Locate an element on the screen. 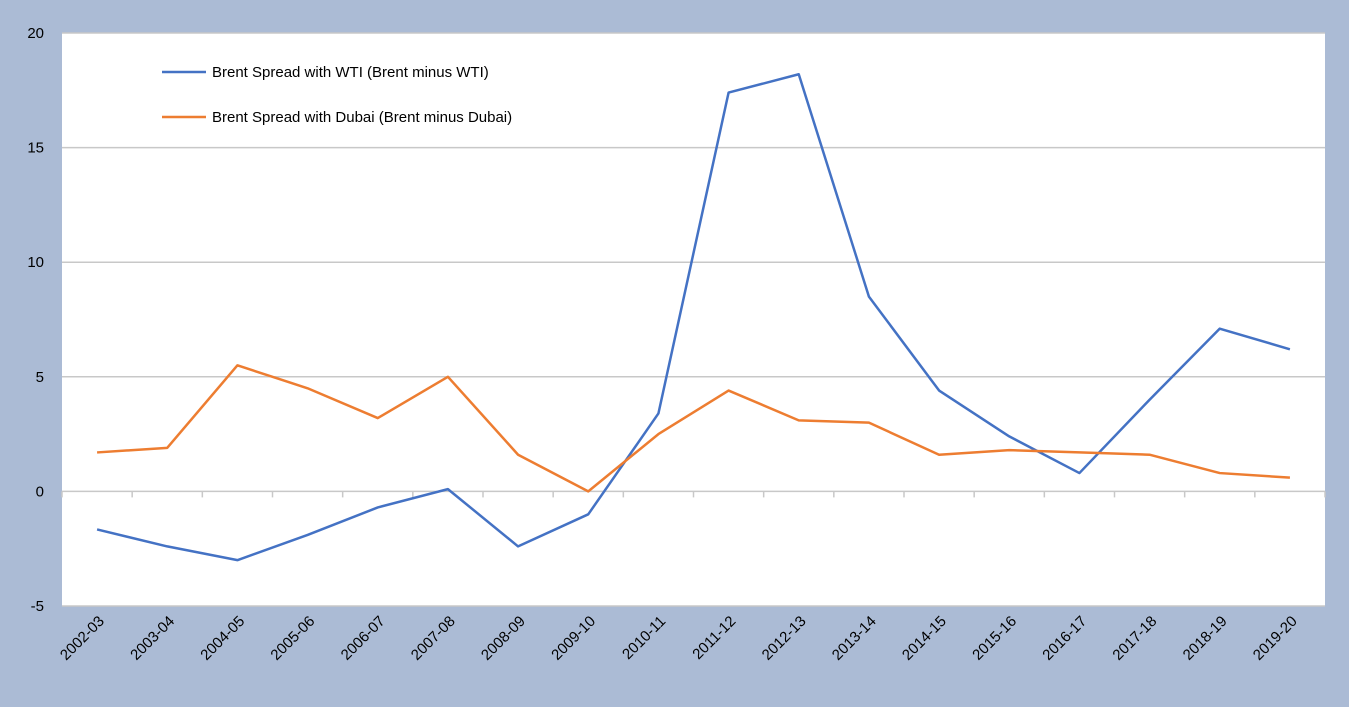 Image resolution: width=1349 pixels, height=707 pixels. y-tick-label: -5 is located at coordinates (37, 606).